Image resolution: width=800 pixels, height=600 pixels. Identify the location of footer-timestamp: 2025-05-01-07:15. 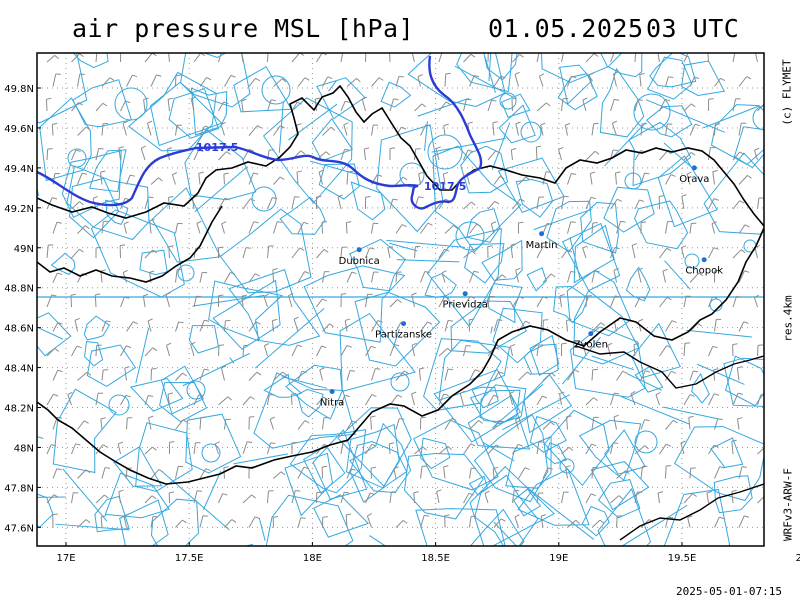
(729, 591).